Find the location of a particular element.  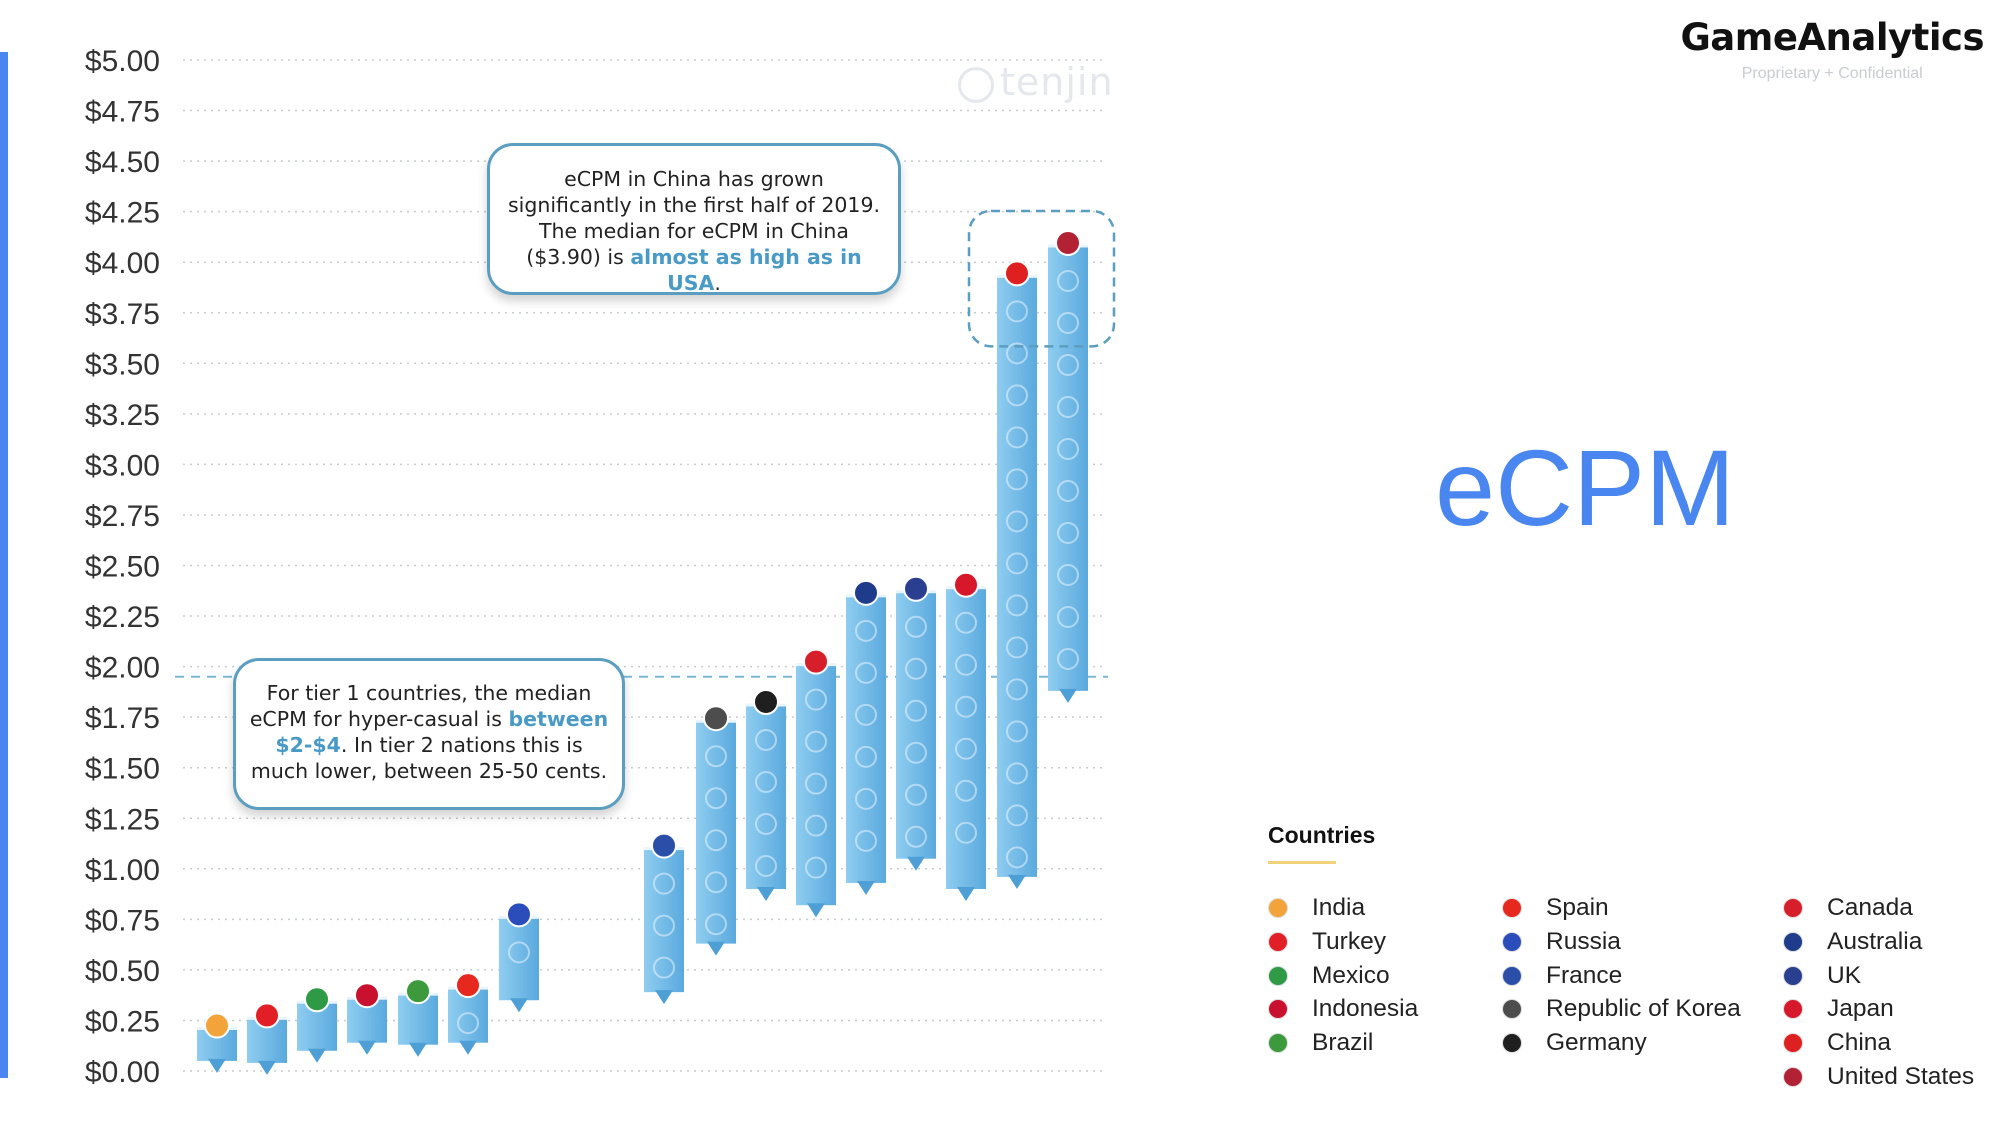

watermark-text: tenjin is located at coordinates (1057, 82).